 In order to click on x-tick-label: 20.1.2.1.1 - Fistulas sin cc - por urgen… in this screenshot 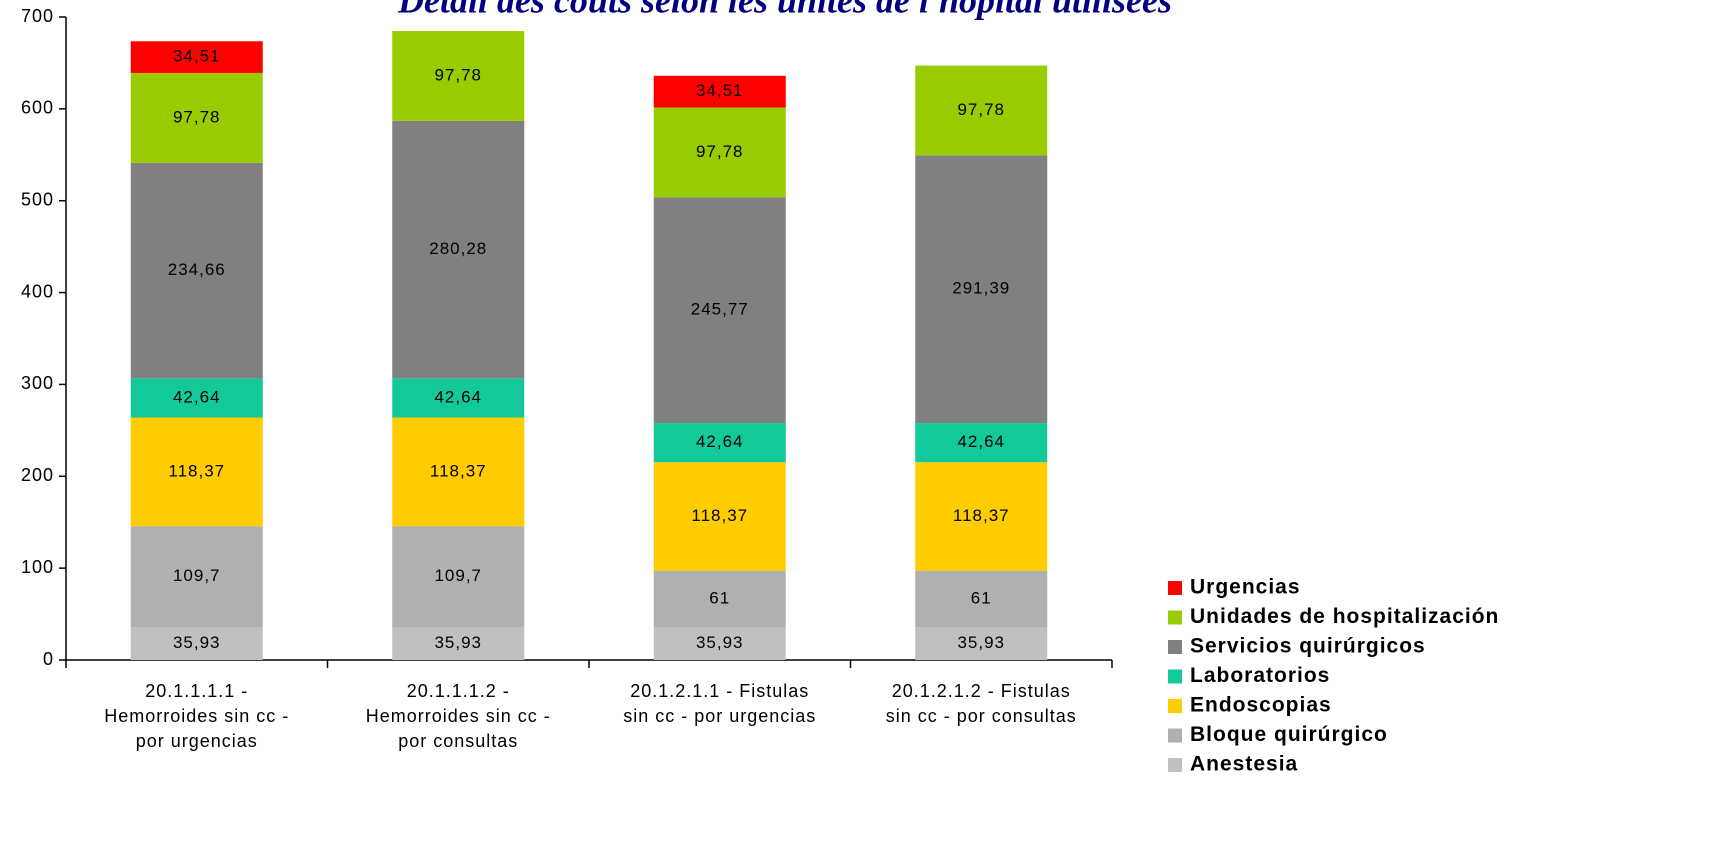, I will do `click(720, 703)`.